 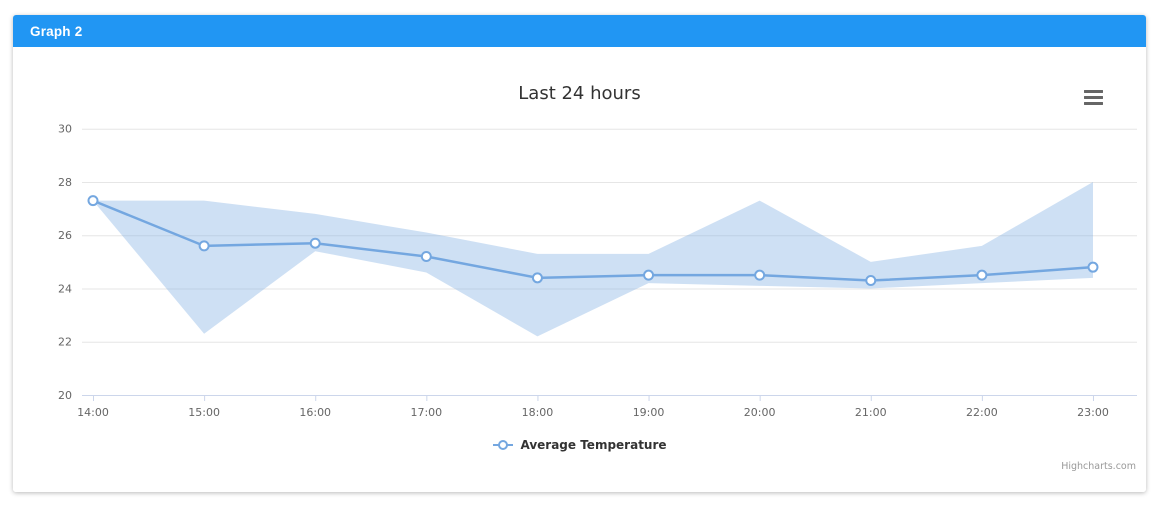 I want to click on chart-context-menu-button, so click(x=1093, y=97).